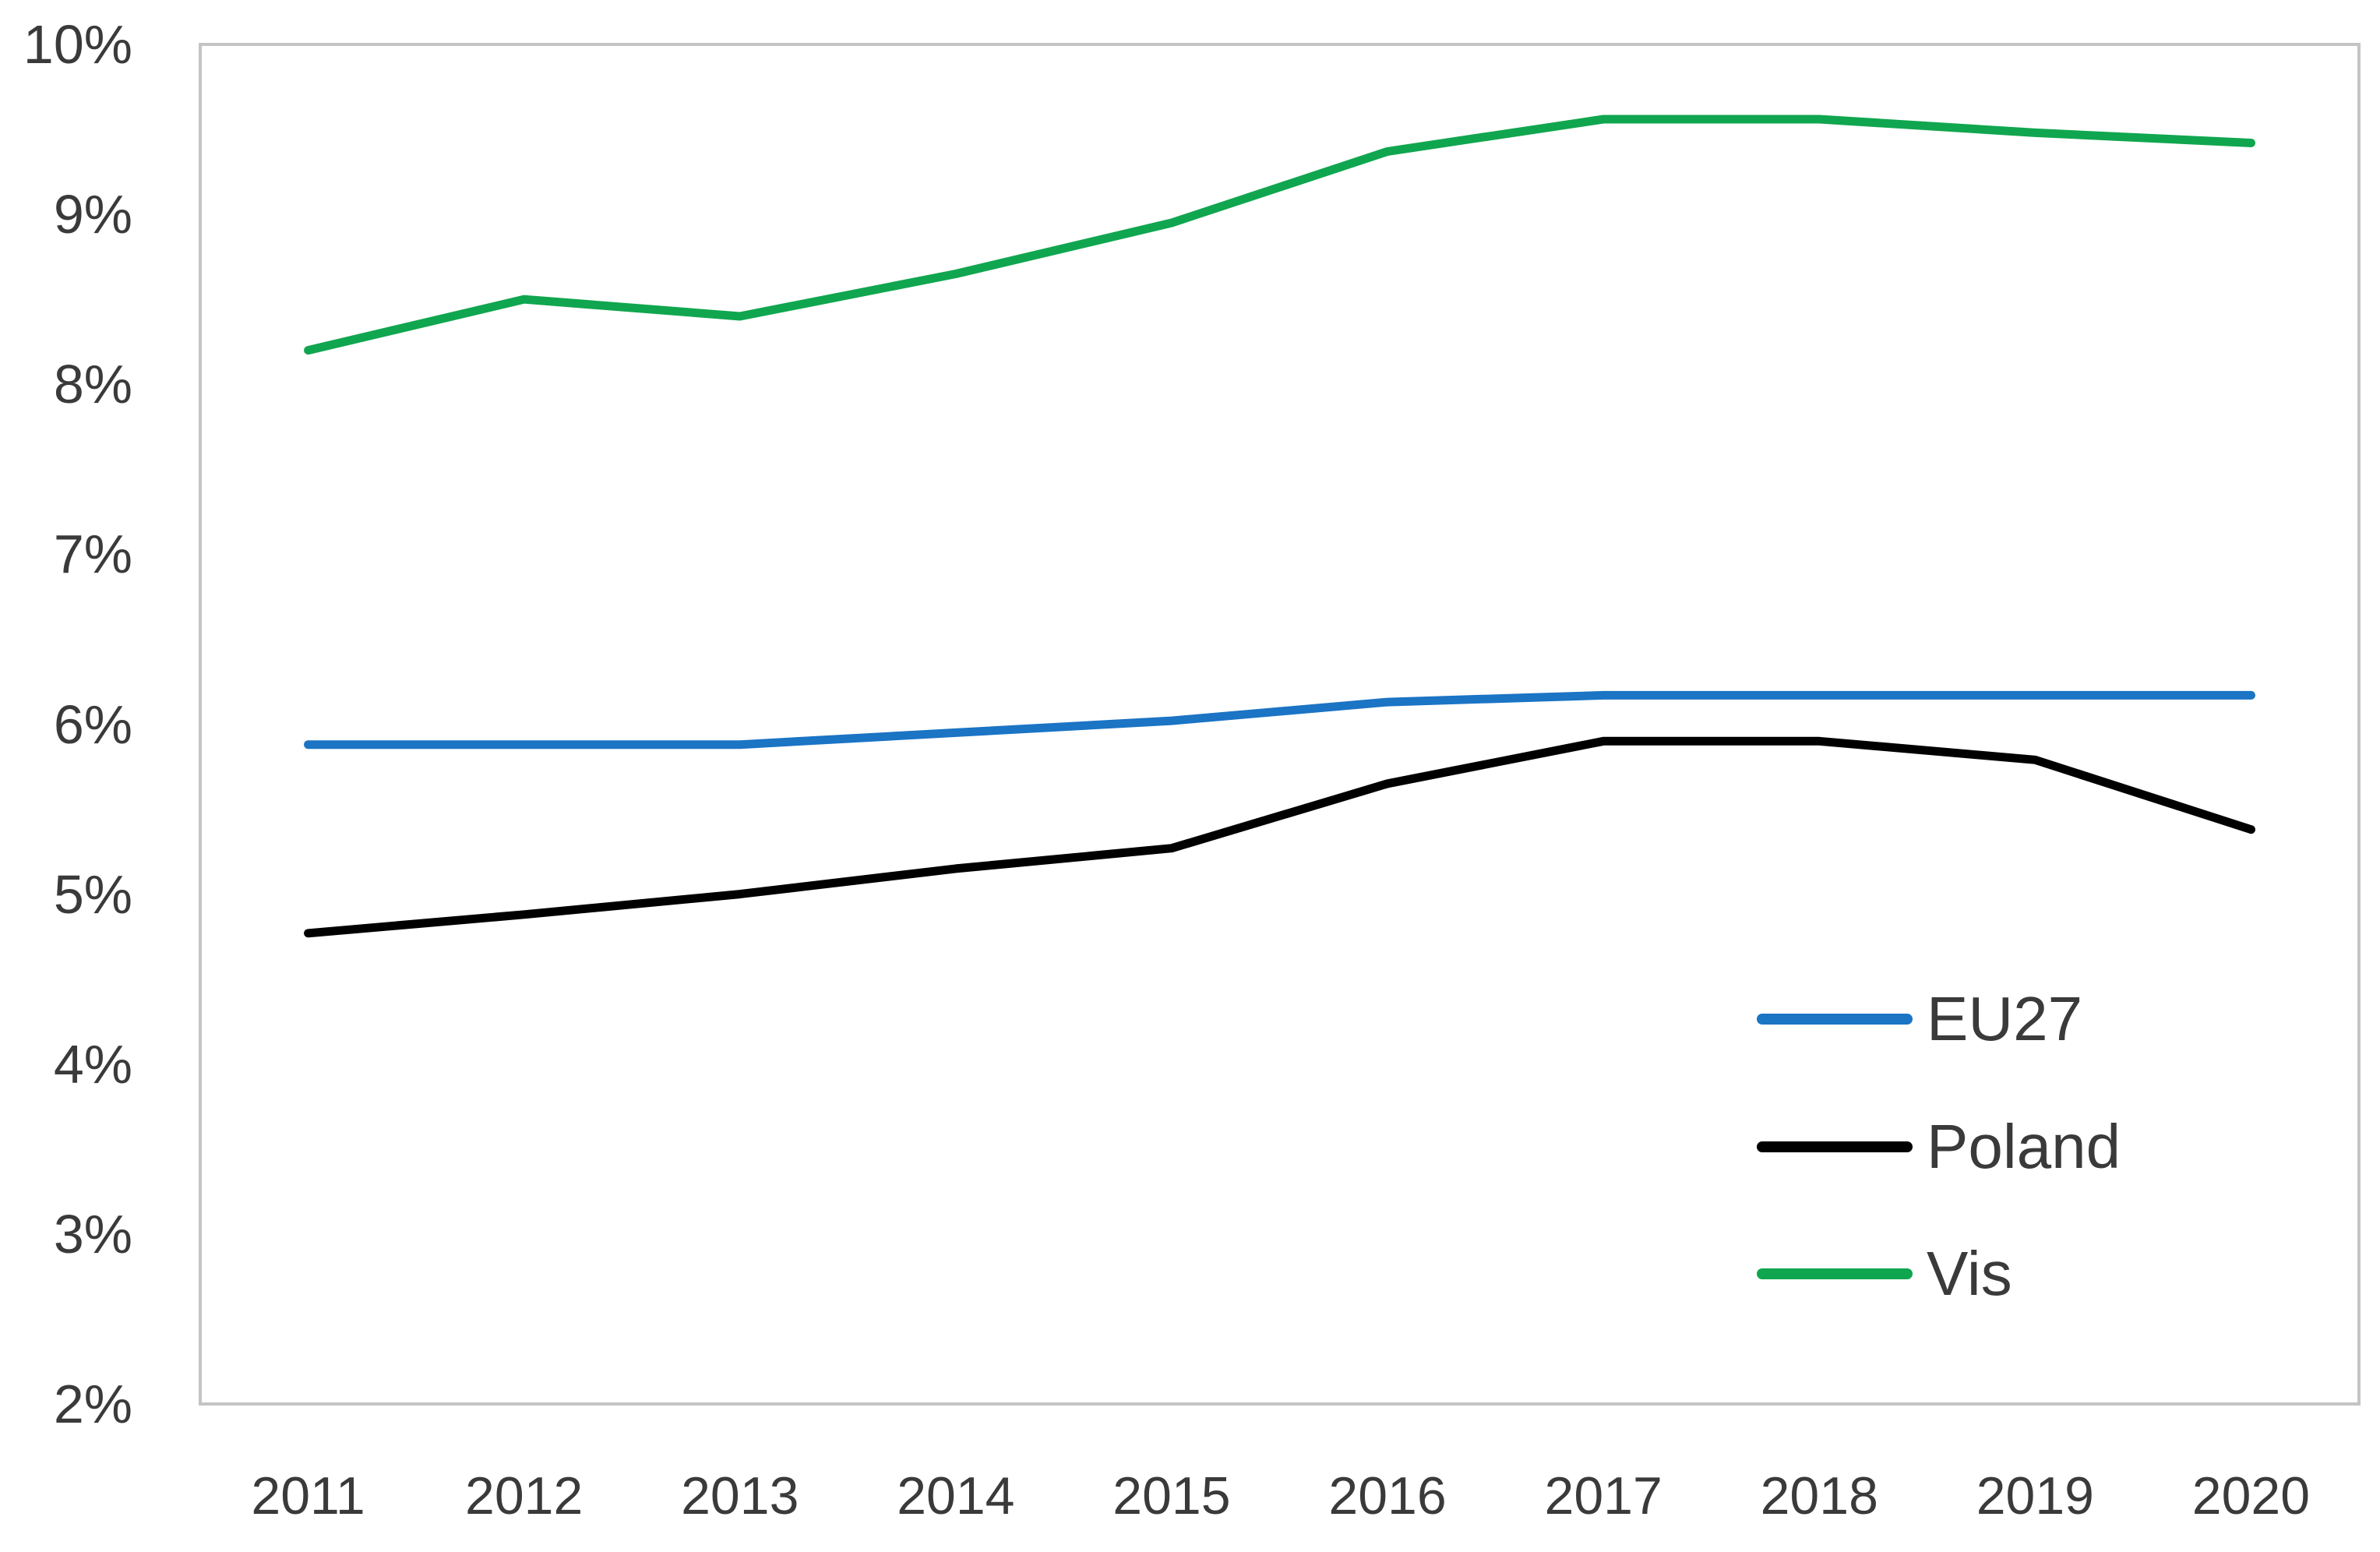  I want to click on y-axis-tick-label: 10%, so click(77, 45).